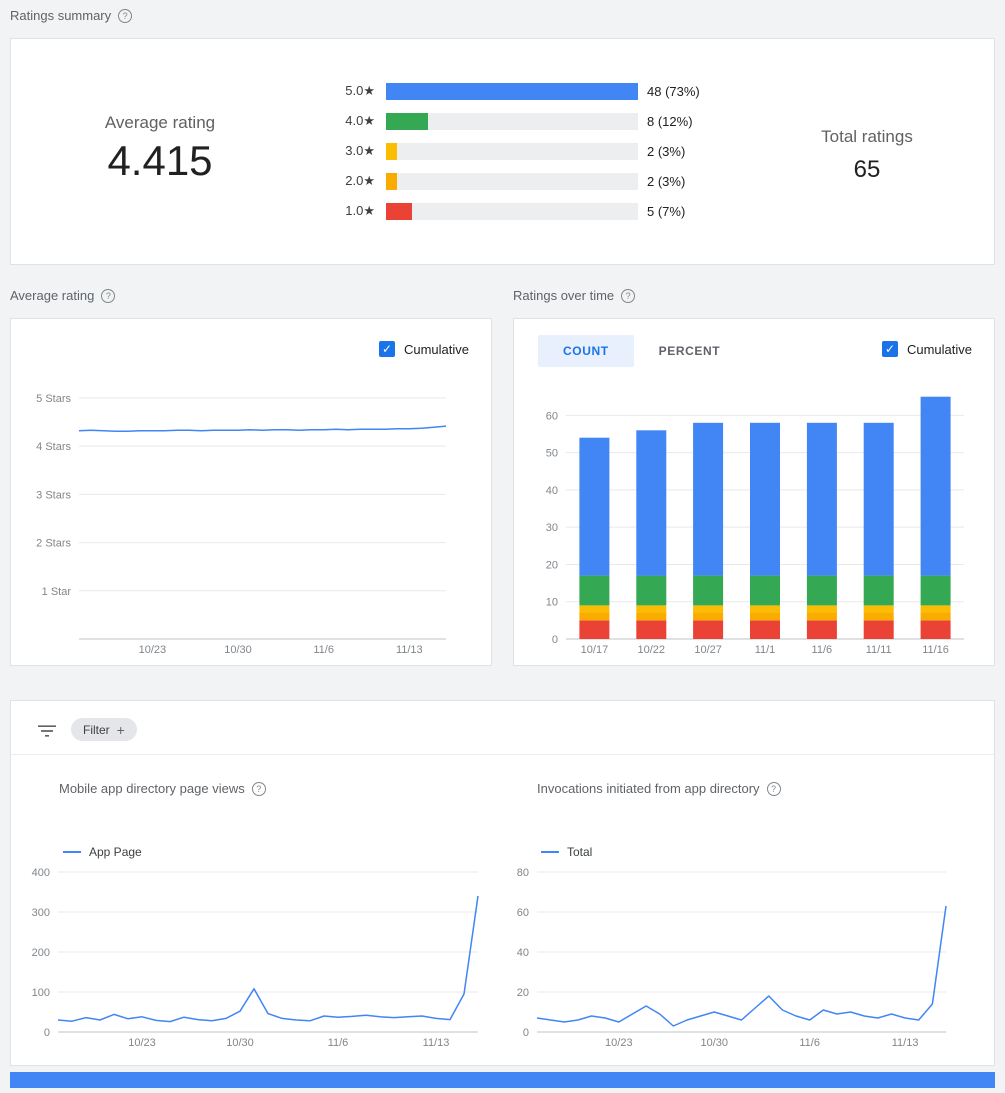 This screenshot has height=1093, width=1005. Describe the element at coordinates (41, 913) in the screenshot. I see `svg-text: 300` at that location.